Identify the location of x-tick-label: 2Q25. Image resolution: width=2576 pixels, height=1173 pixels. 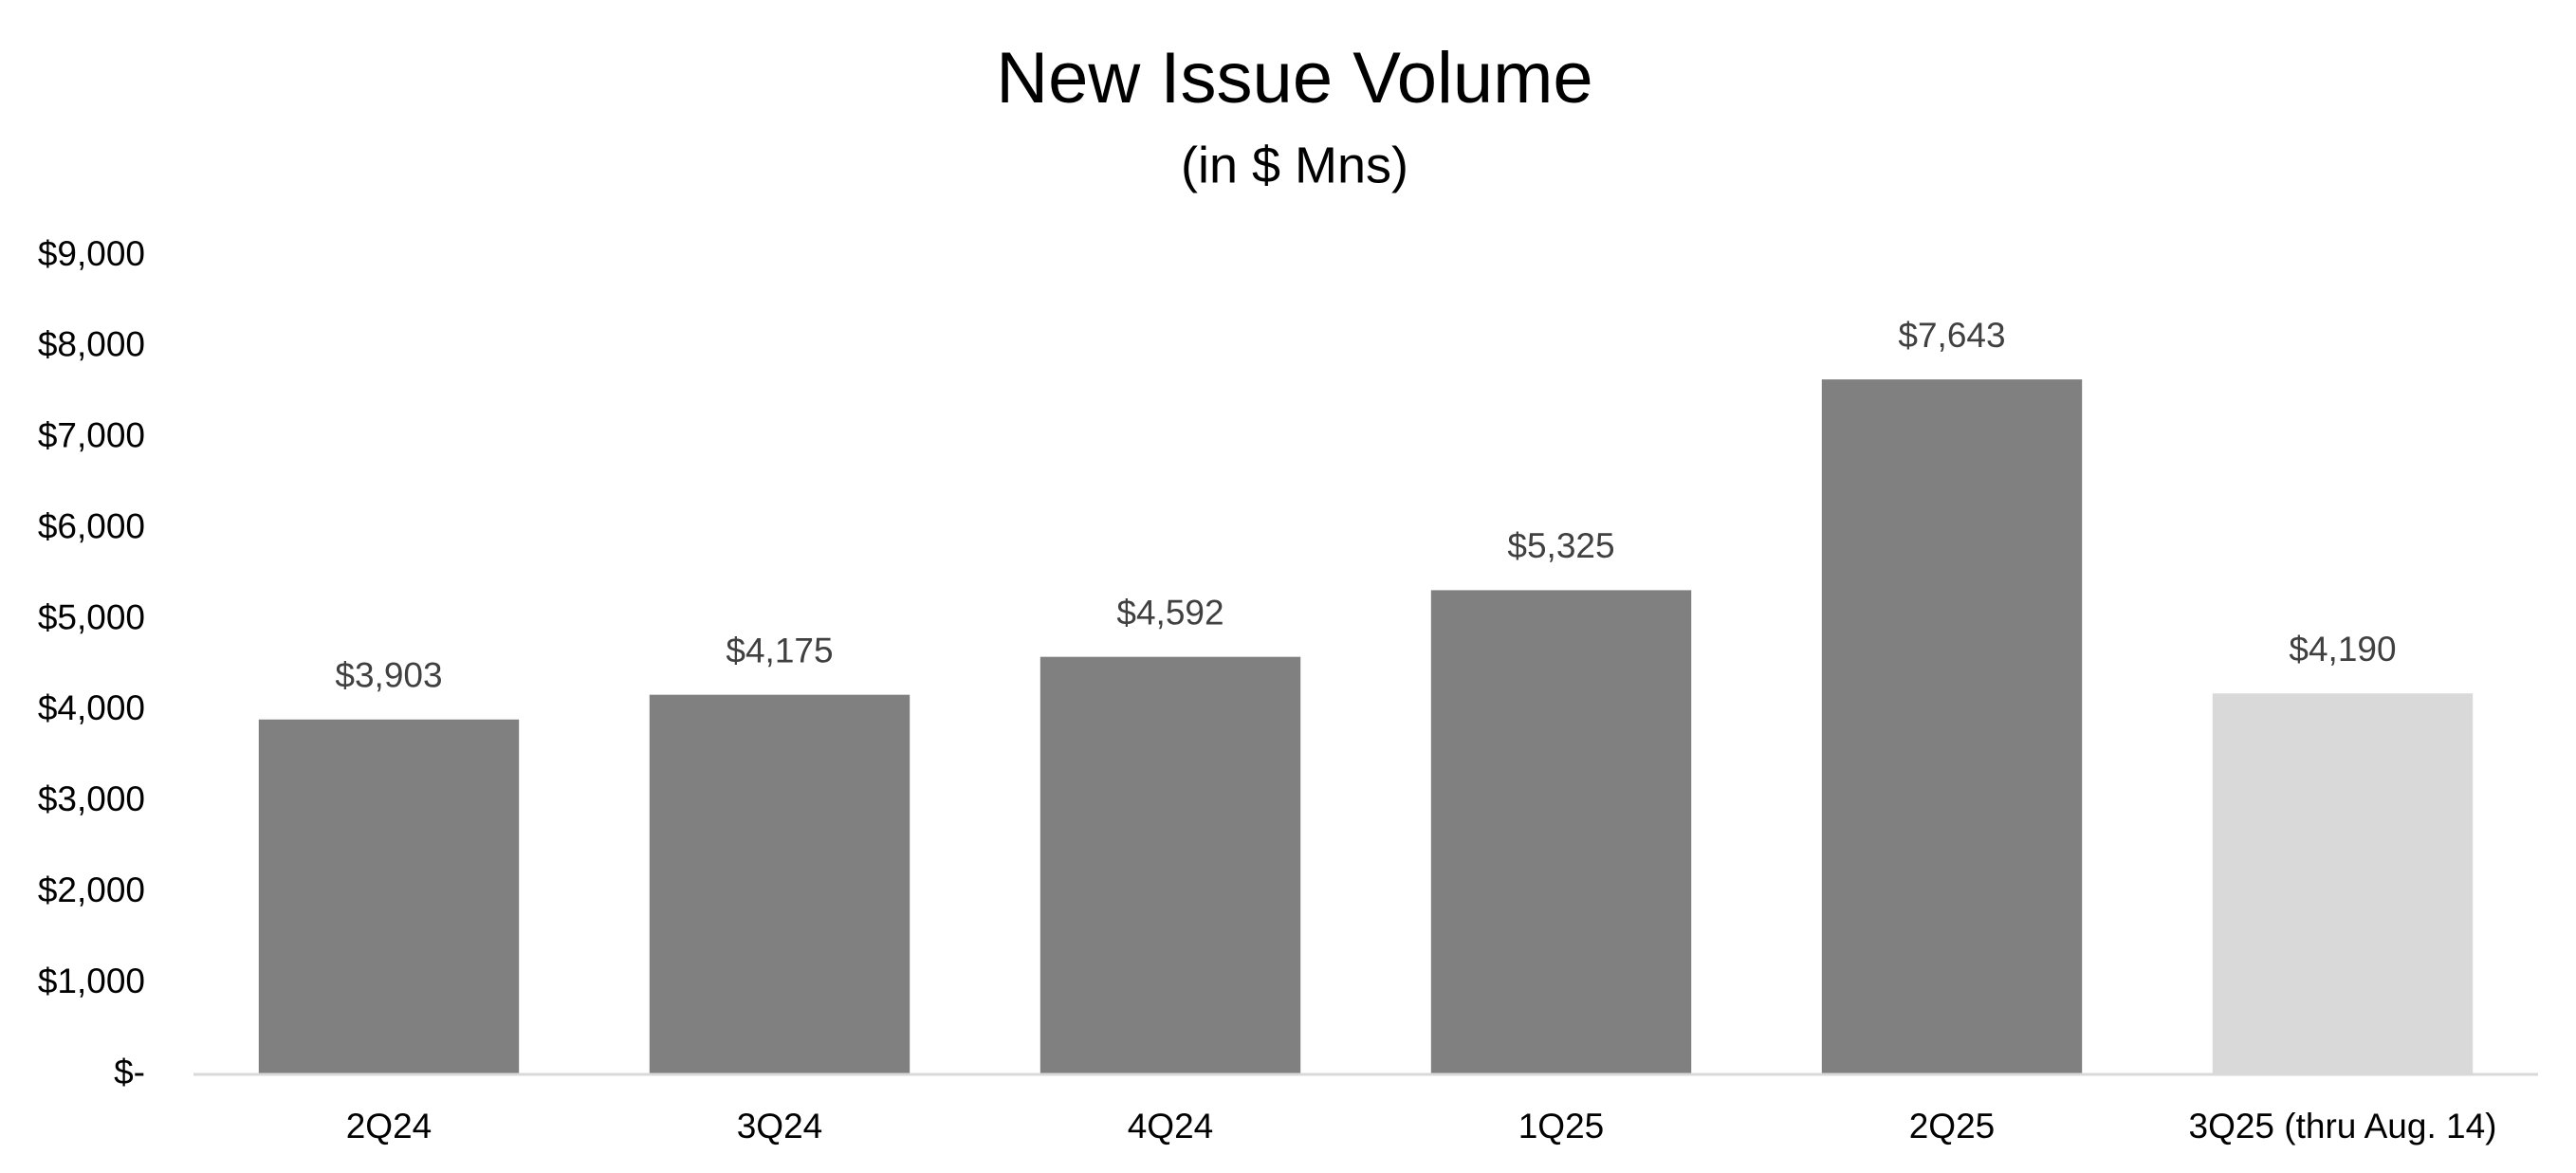
(1952, 1126).